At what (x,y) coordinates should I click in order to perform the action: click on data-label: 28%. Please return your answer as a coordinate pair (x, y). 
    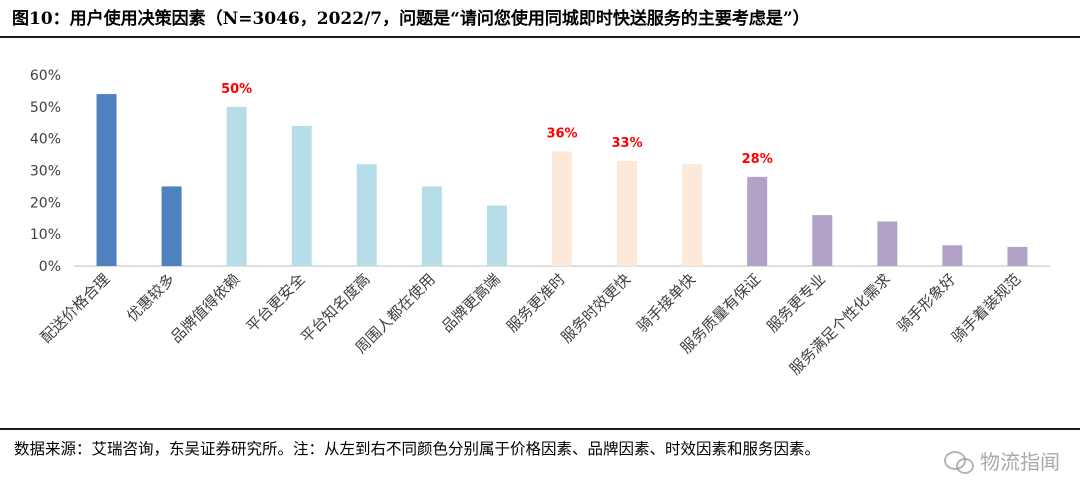
    Looking at the image, I should click on (757, 159).